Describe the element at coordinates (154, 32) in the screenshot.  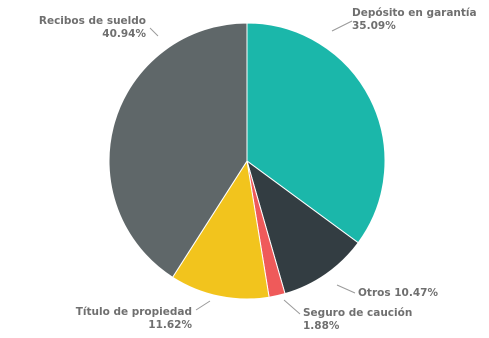
I see `leader-line-recibos-de-sueldo` at that location.